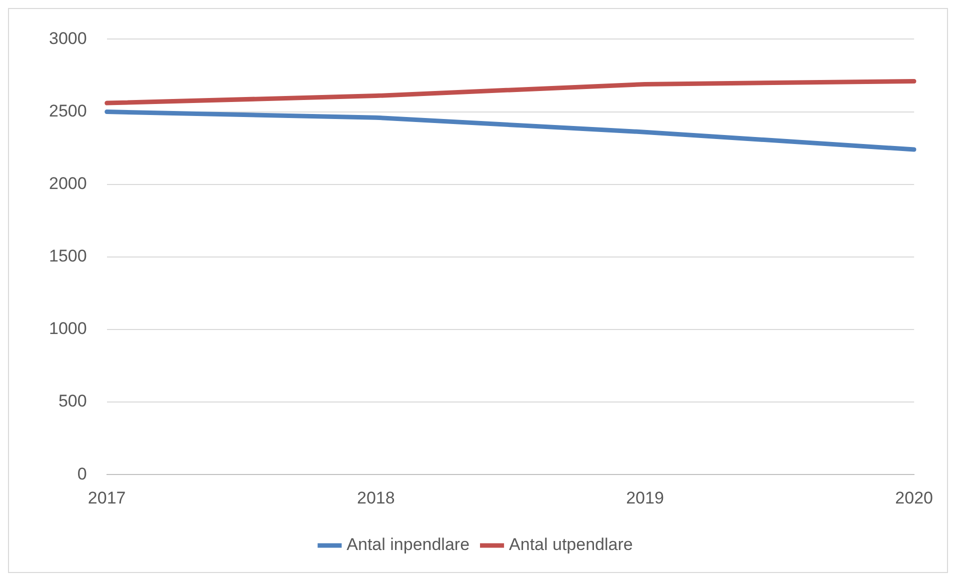  Describe the element at coordinates (67, 184) in the screenshot. I see `y-tick-label: 2000` at that location.